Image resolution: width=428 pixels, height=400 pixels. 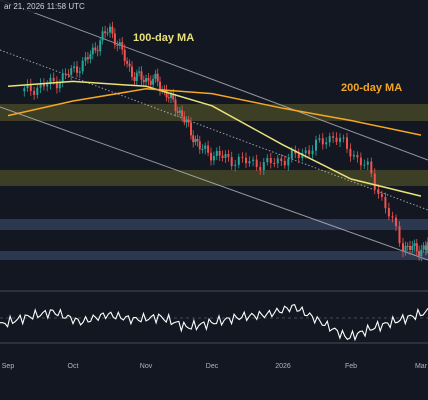 What do you see at coordinates (214, 178) in the screenshot?
I see `resistance-zone-lower` at bounding box center [214, 178].